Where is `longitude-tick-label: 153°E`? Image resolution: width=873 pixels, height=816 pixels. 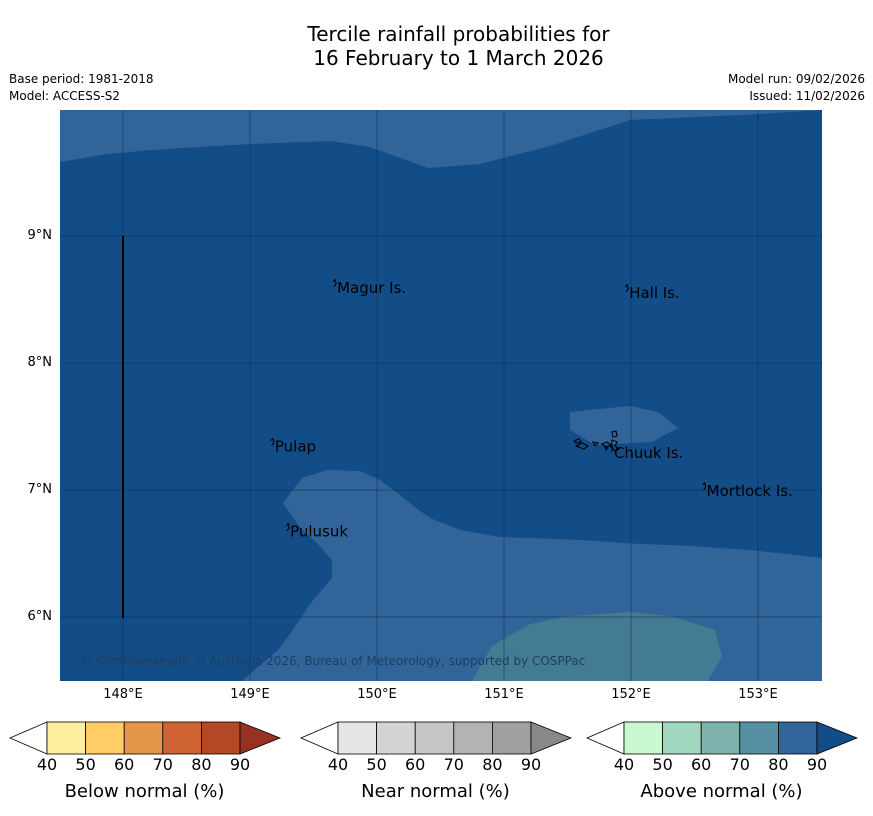
longitude-tick-label: 153°E is located at coordinates (758, 694).